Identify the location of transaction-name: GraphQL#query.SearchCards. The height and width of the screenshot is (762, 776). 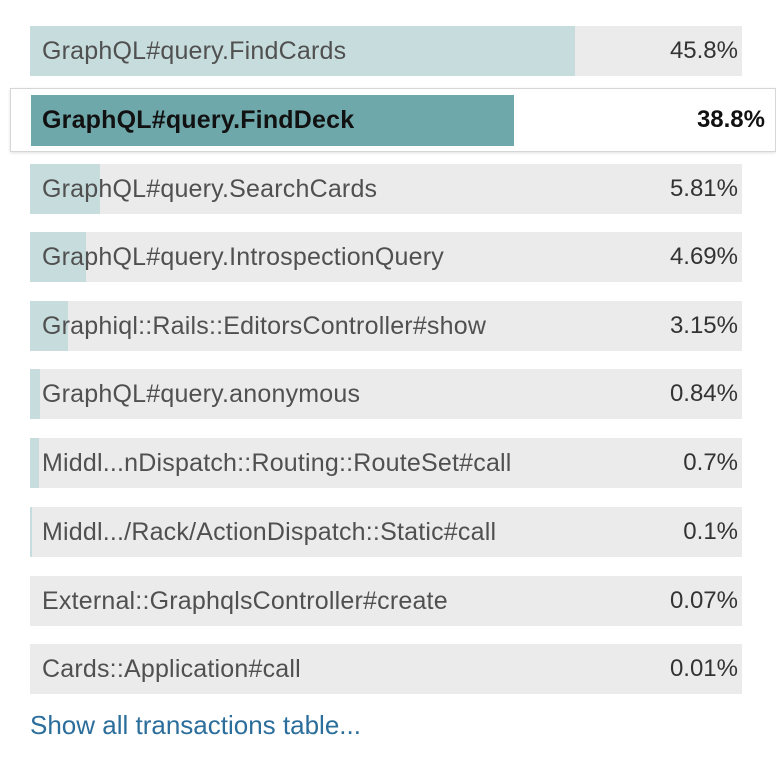
(210, 189).